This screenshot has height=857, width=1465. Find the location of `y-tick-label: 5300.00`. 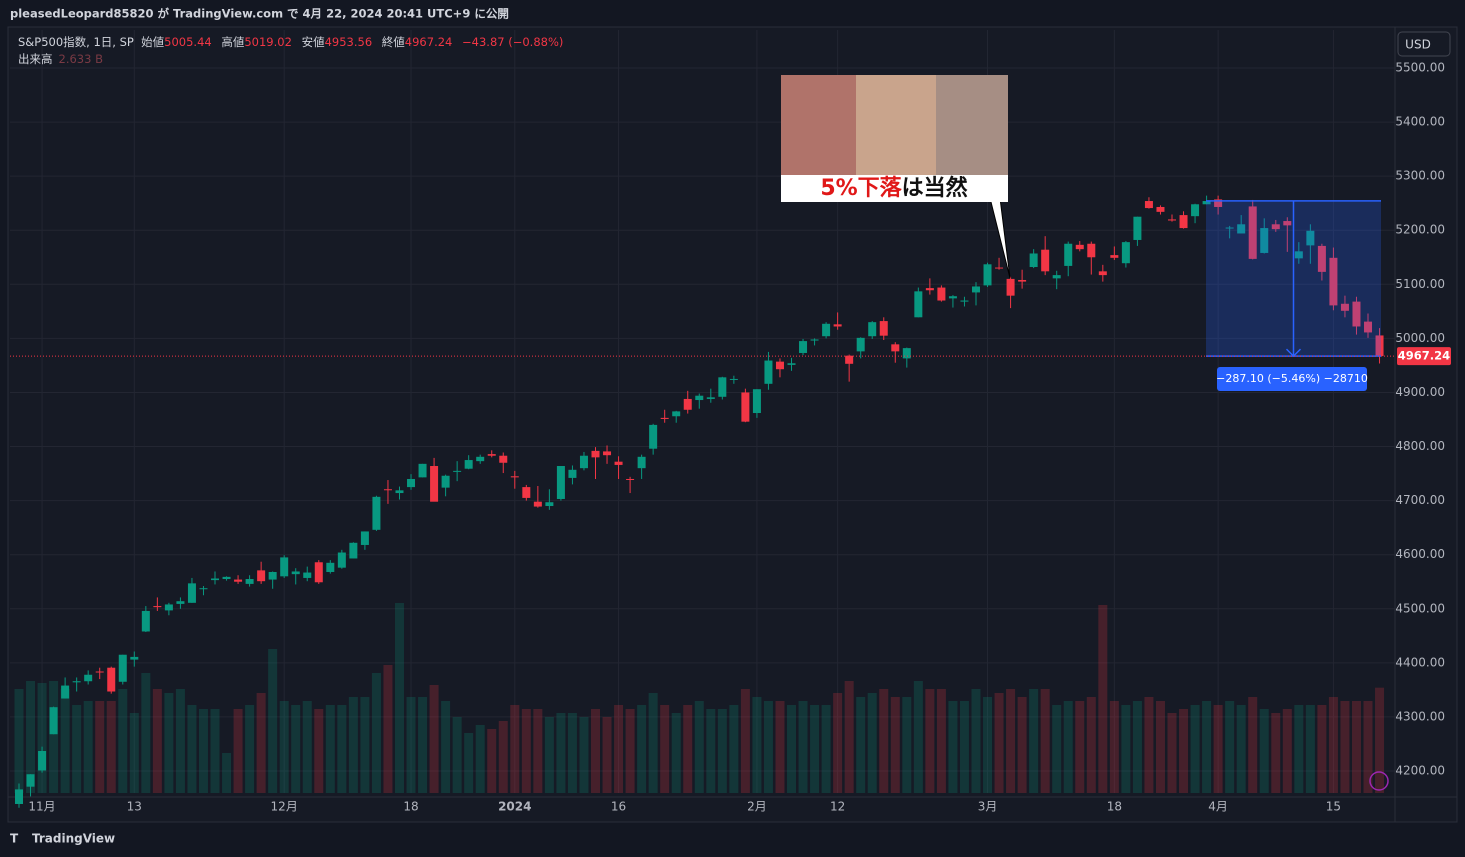

y-tick-label: 5300.00 is located at coordinates (1420, 176).